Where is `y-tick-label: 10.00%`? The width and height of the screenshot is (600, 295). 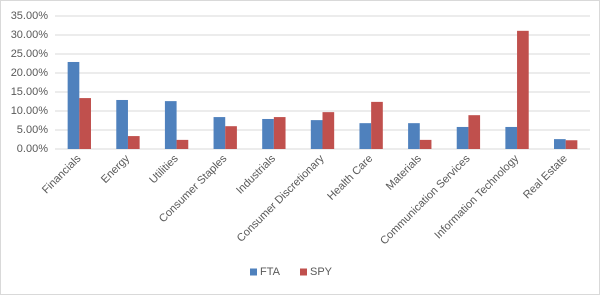
y-tick-label: 10.00% is located at coordinates (30, 111).